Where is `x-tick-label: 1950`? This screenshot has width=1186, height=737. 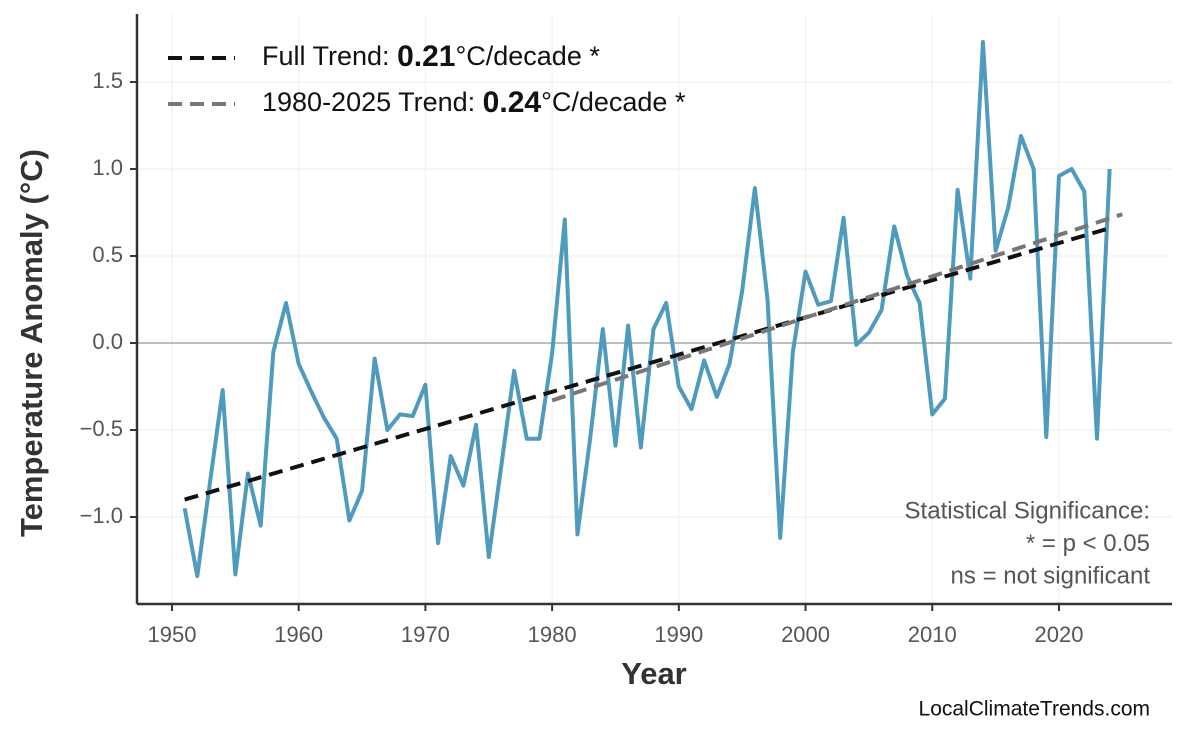
x-tick-label: 1950 is located at coordinates (171, 634).